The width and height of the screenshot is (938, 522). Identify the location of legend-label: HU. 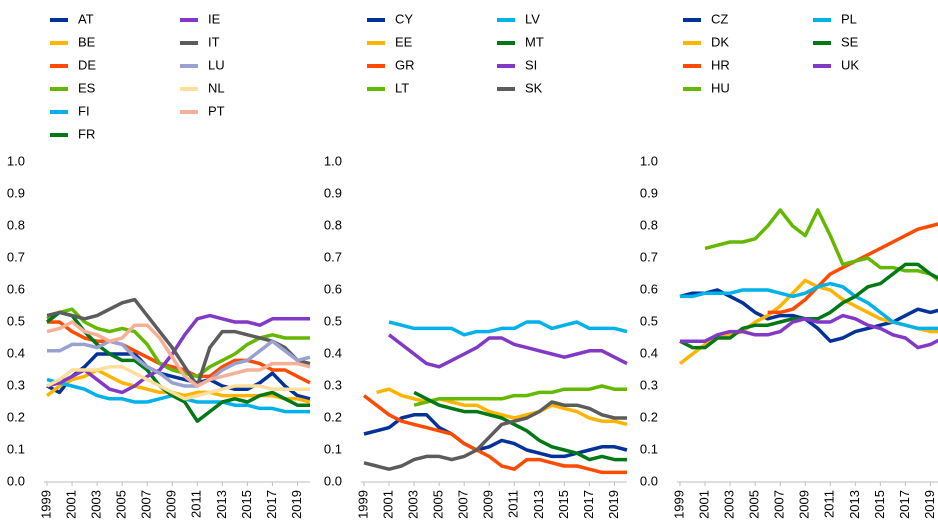
(720, 87).